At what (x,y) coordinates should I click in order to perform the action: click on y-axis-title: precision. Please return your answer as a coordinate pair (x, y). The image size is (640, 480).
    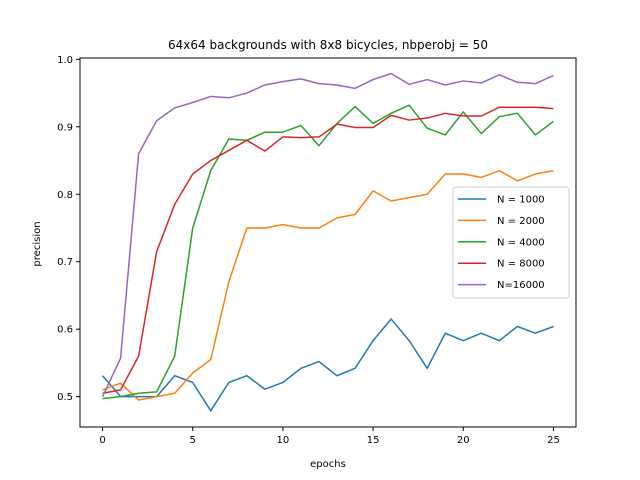
    Looking at the image, I should click on (37, 243).